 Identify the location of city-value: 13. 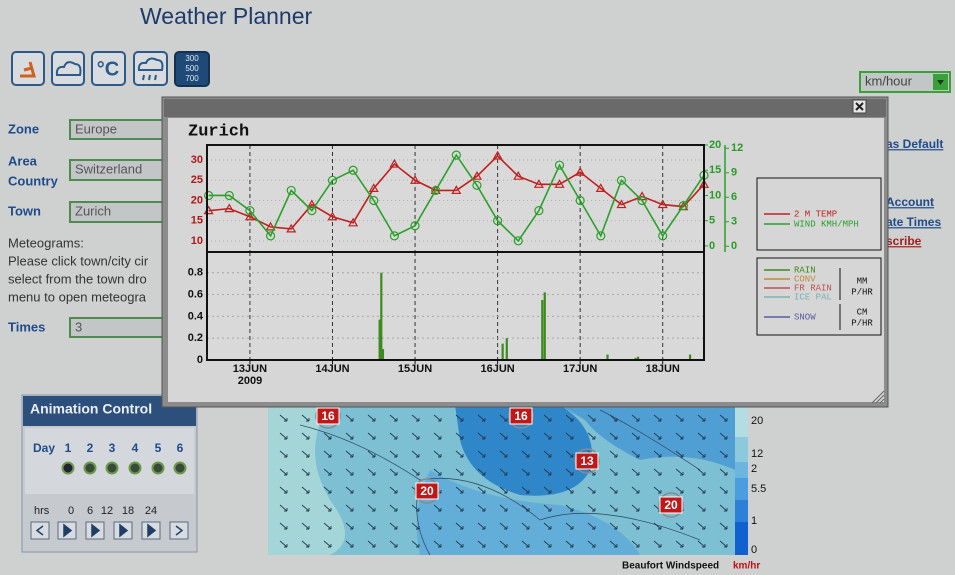
(587, 461).